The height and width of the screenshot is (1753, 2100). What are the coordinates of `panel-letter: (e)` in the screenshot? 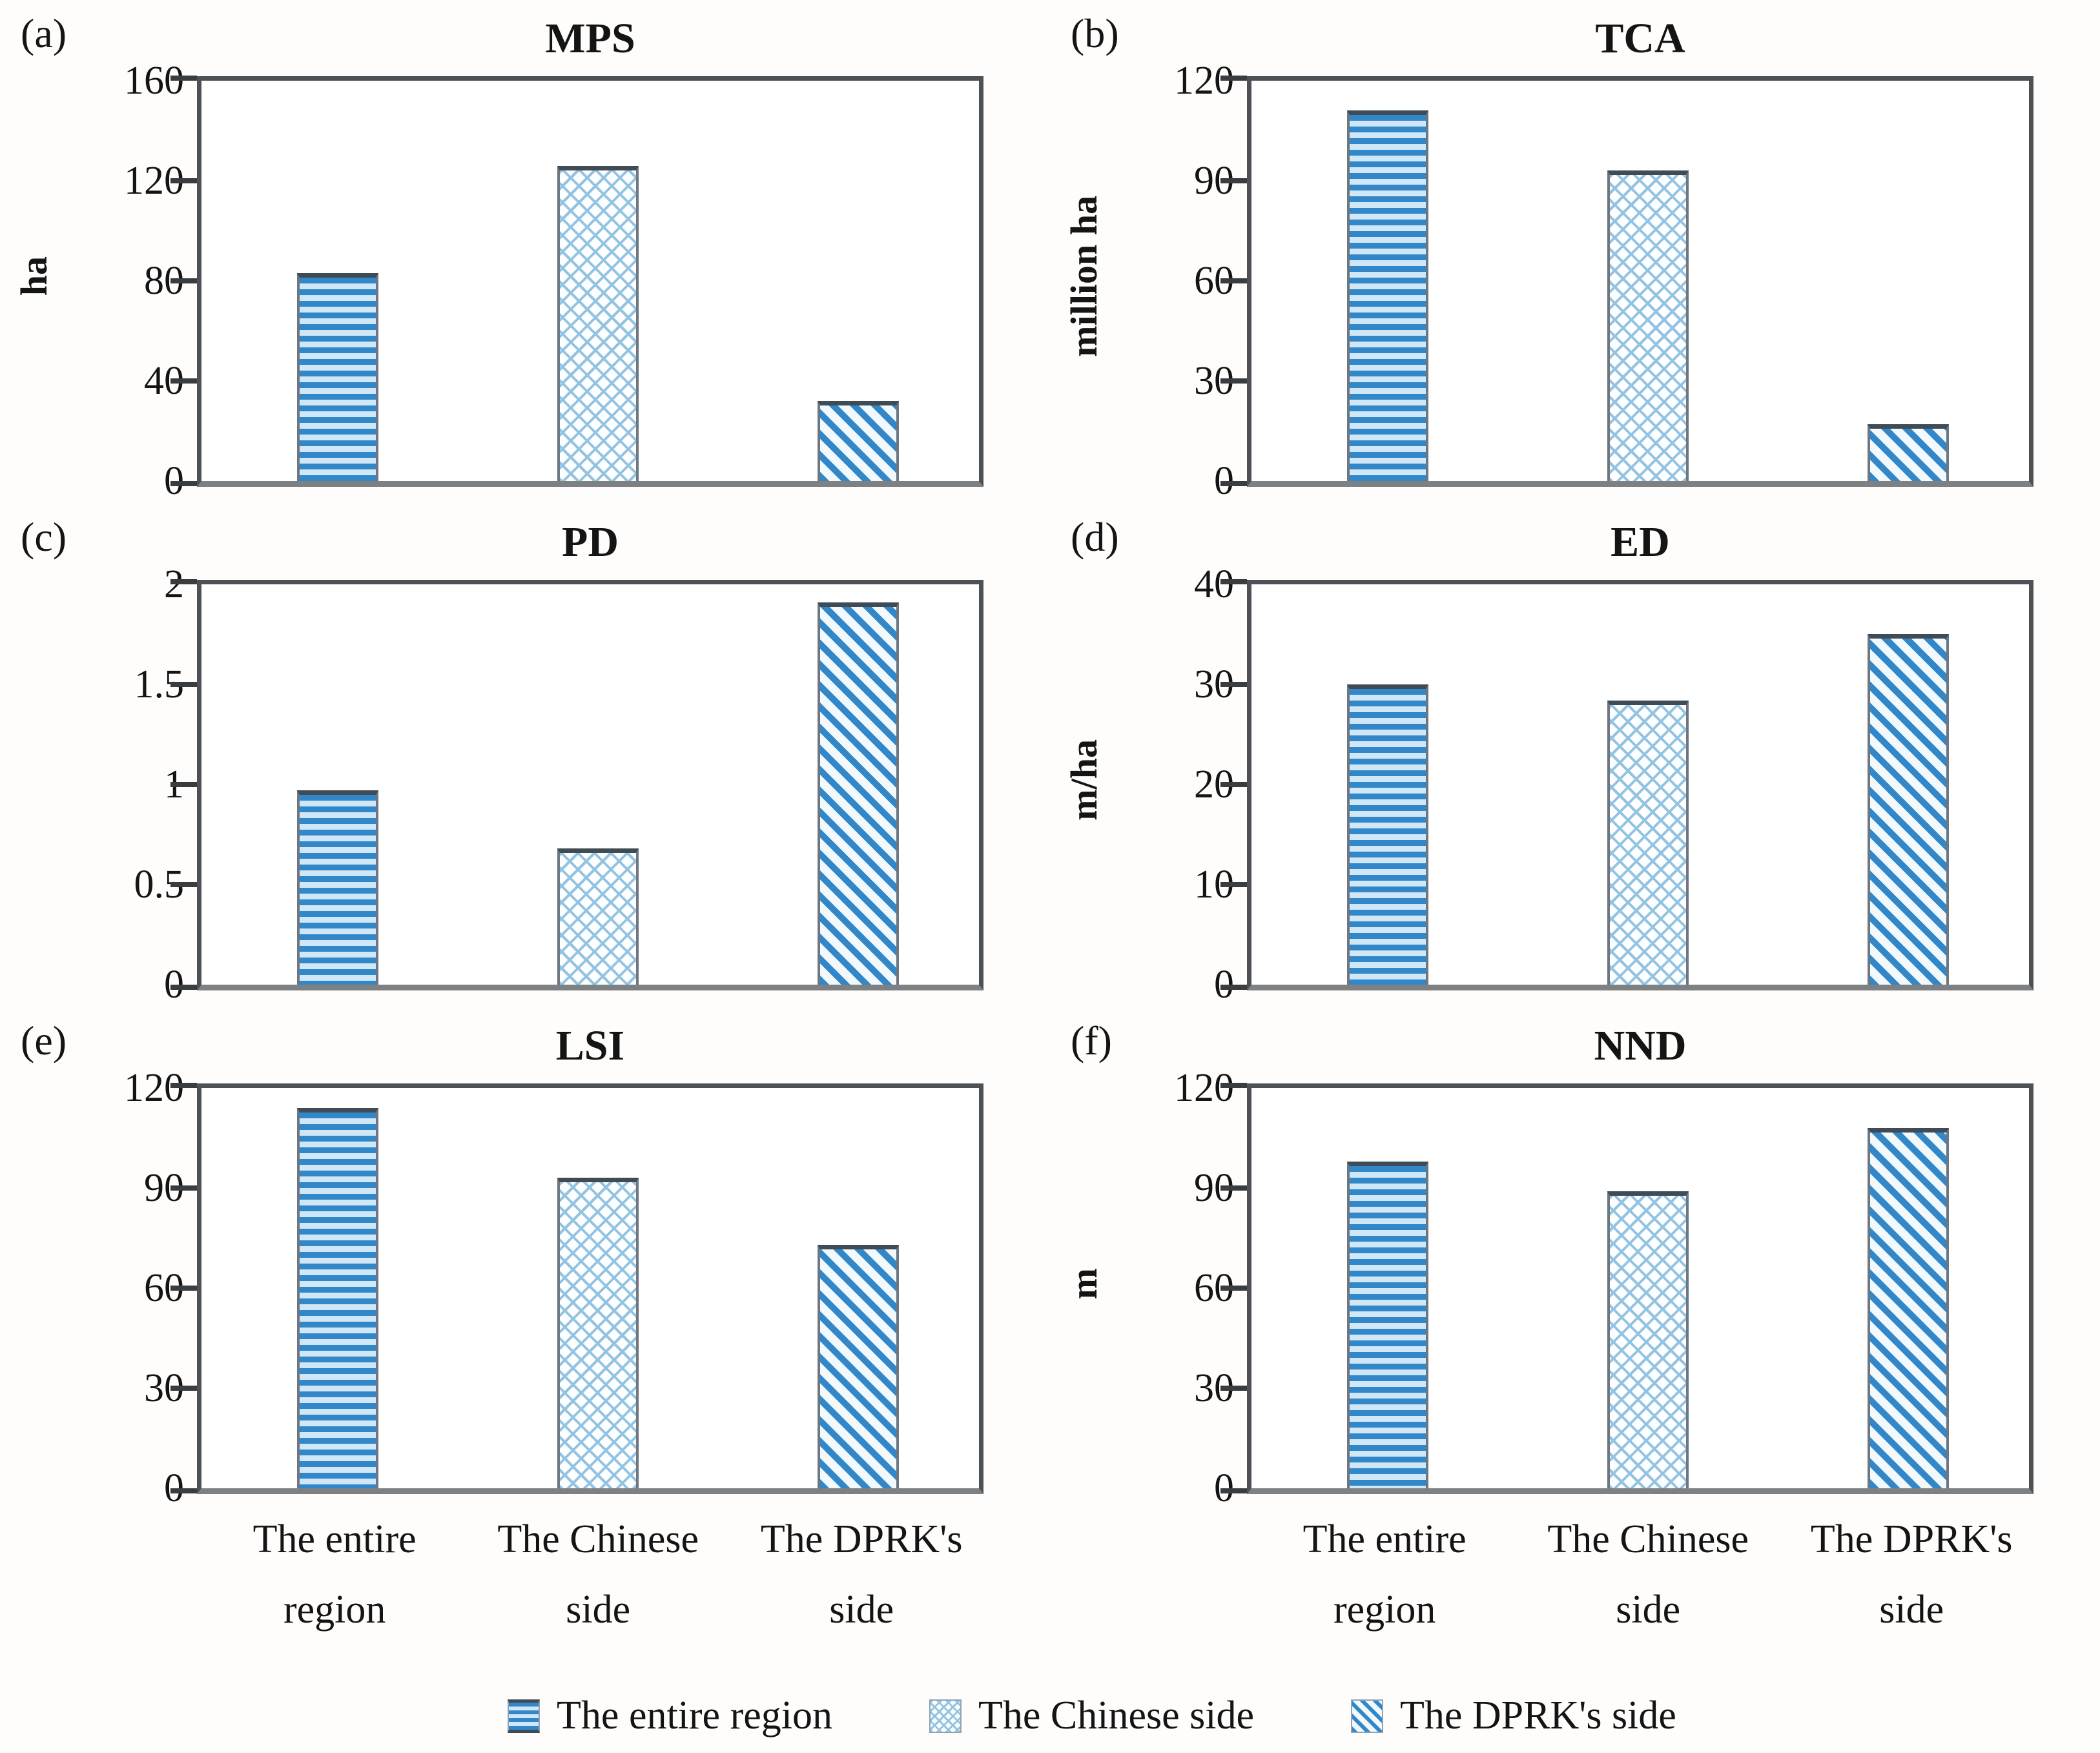 It's located at (44, 1040).